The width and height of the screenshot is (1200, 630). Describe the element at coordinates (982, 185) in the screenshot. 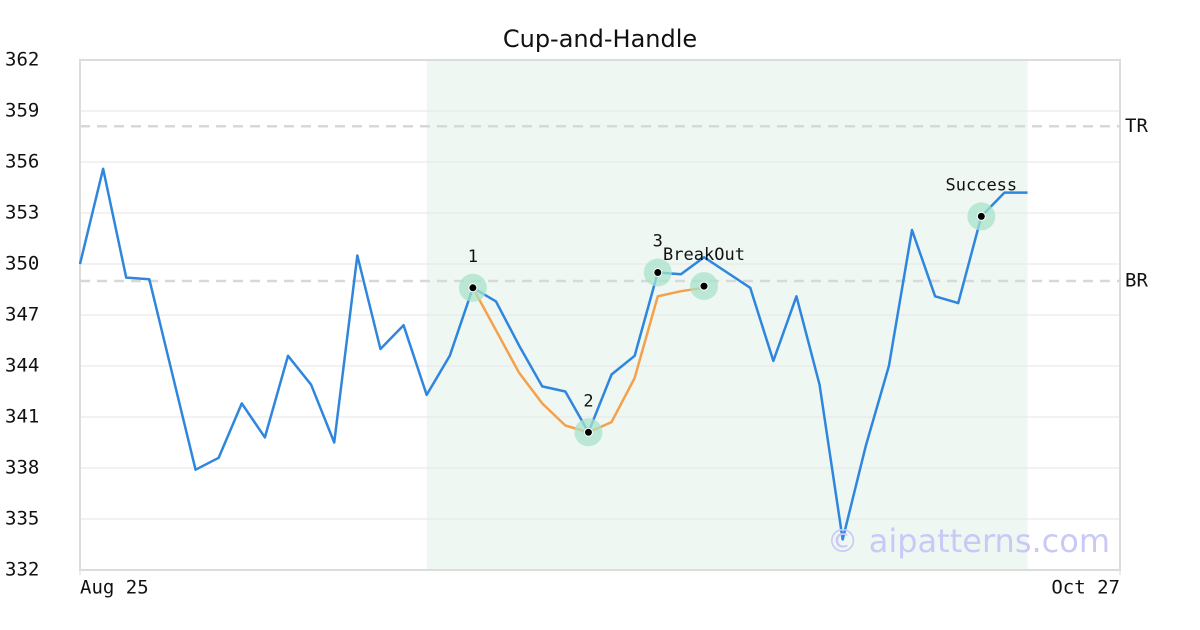

I see `annotation-label: Success` at that location.